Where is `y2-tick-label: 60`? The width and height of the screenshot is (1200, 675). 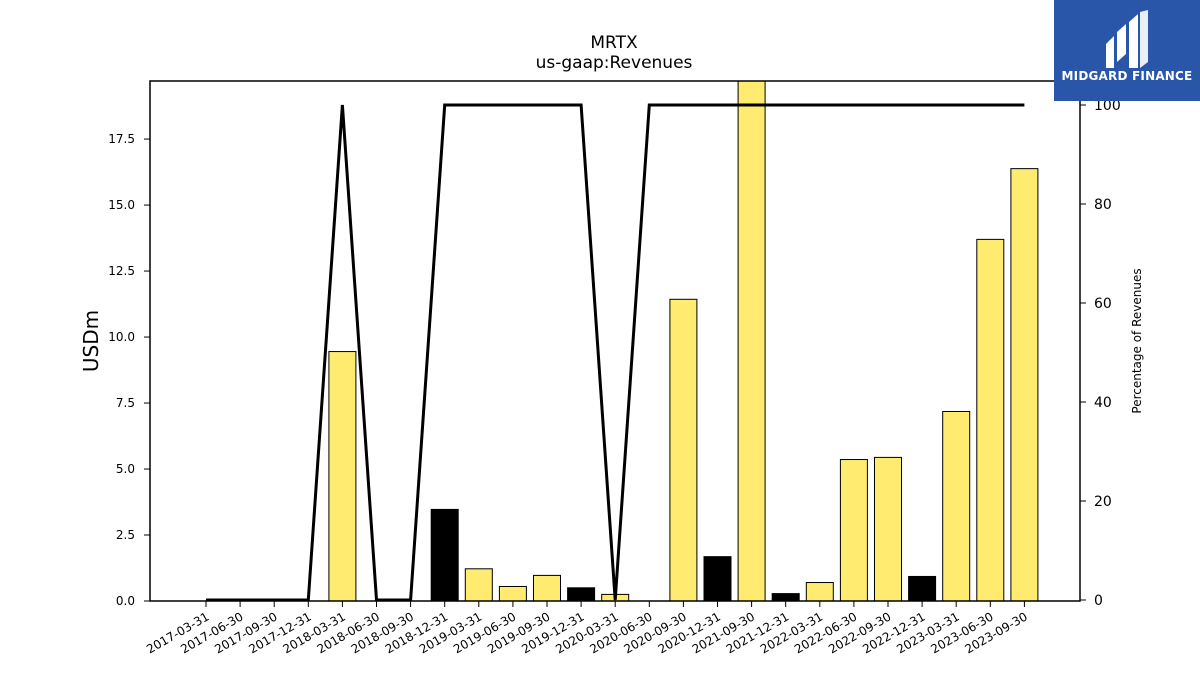 y2-tick-label: 60 is located at coordinates (1103, 304).